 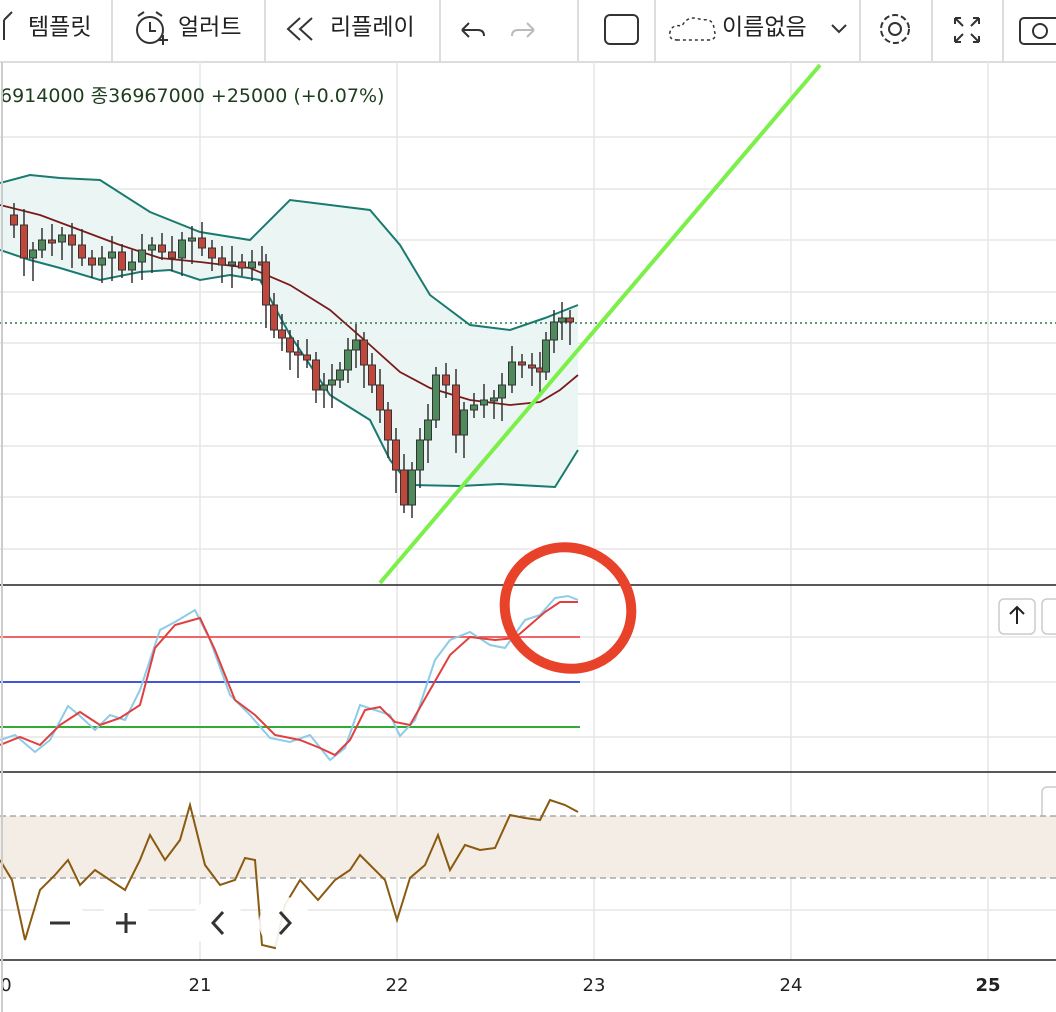 What do you see at coordinates (209, 28) in the screenshot?
I see `alert-button: 얼러트` at bounding box center [209, 28].